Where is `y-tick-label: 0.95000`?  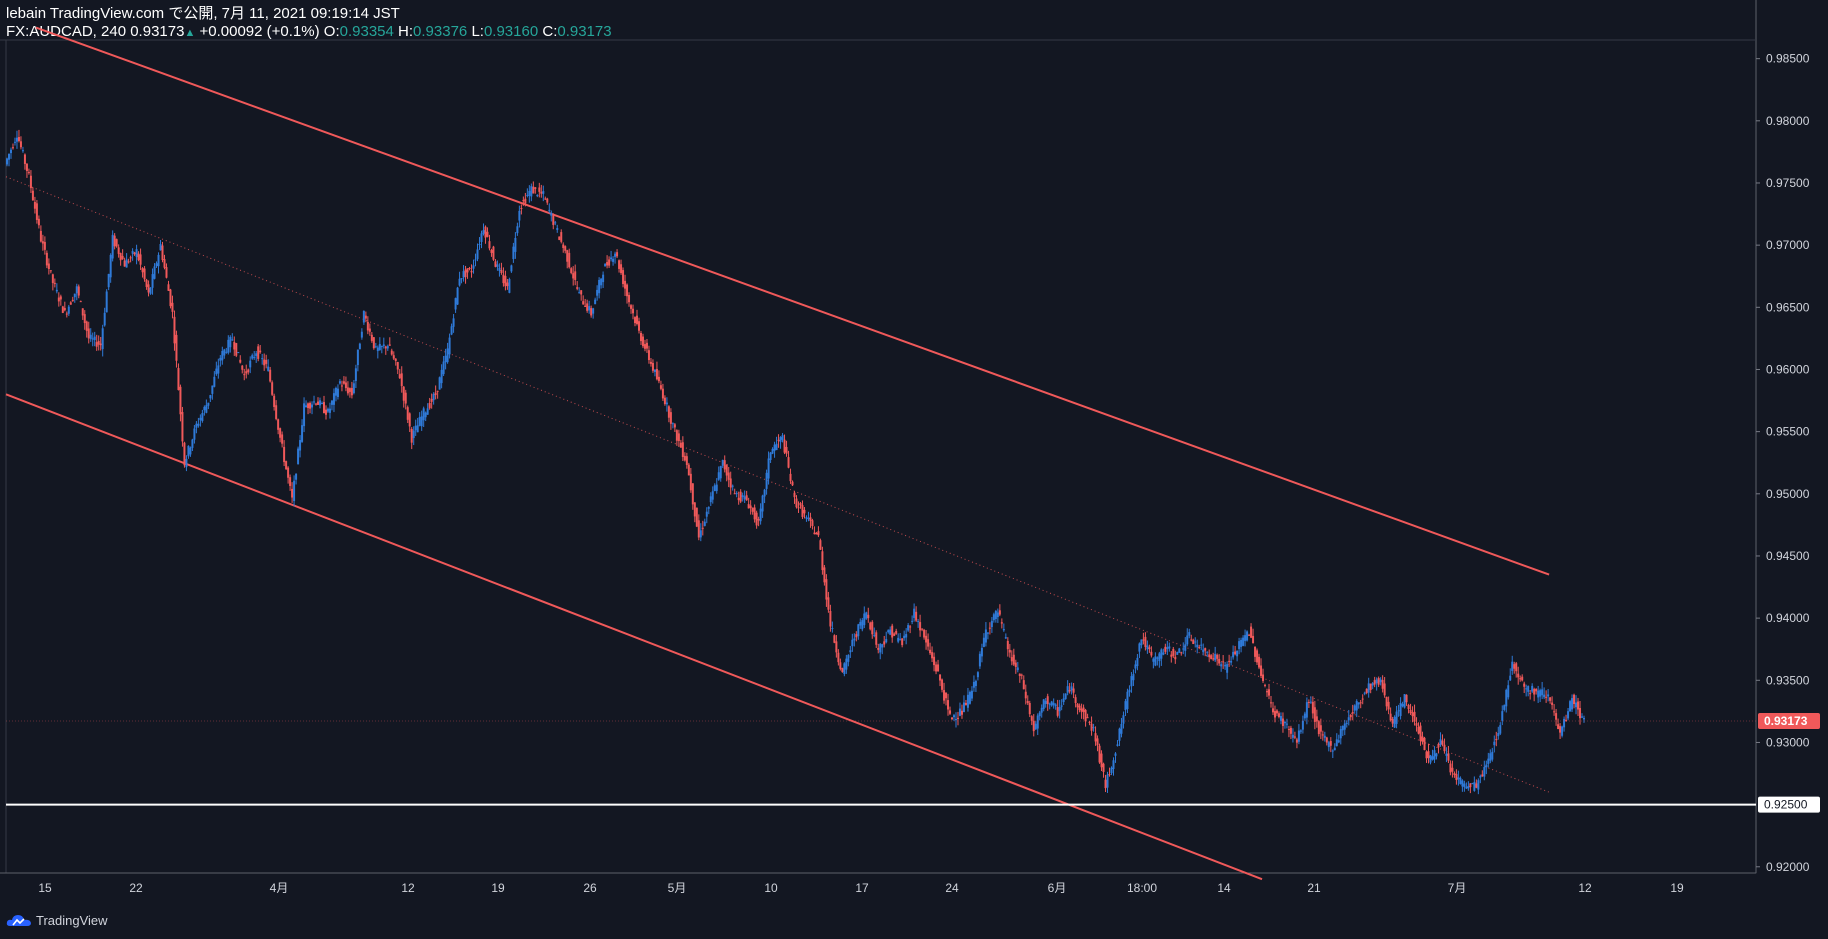
y-tick-label: 0.95000 is located at coordinates (1788, 494).